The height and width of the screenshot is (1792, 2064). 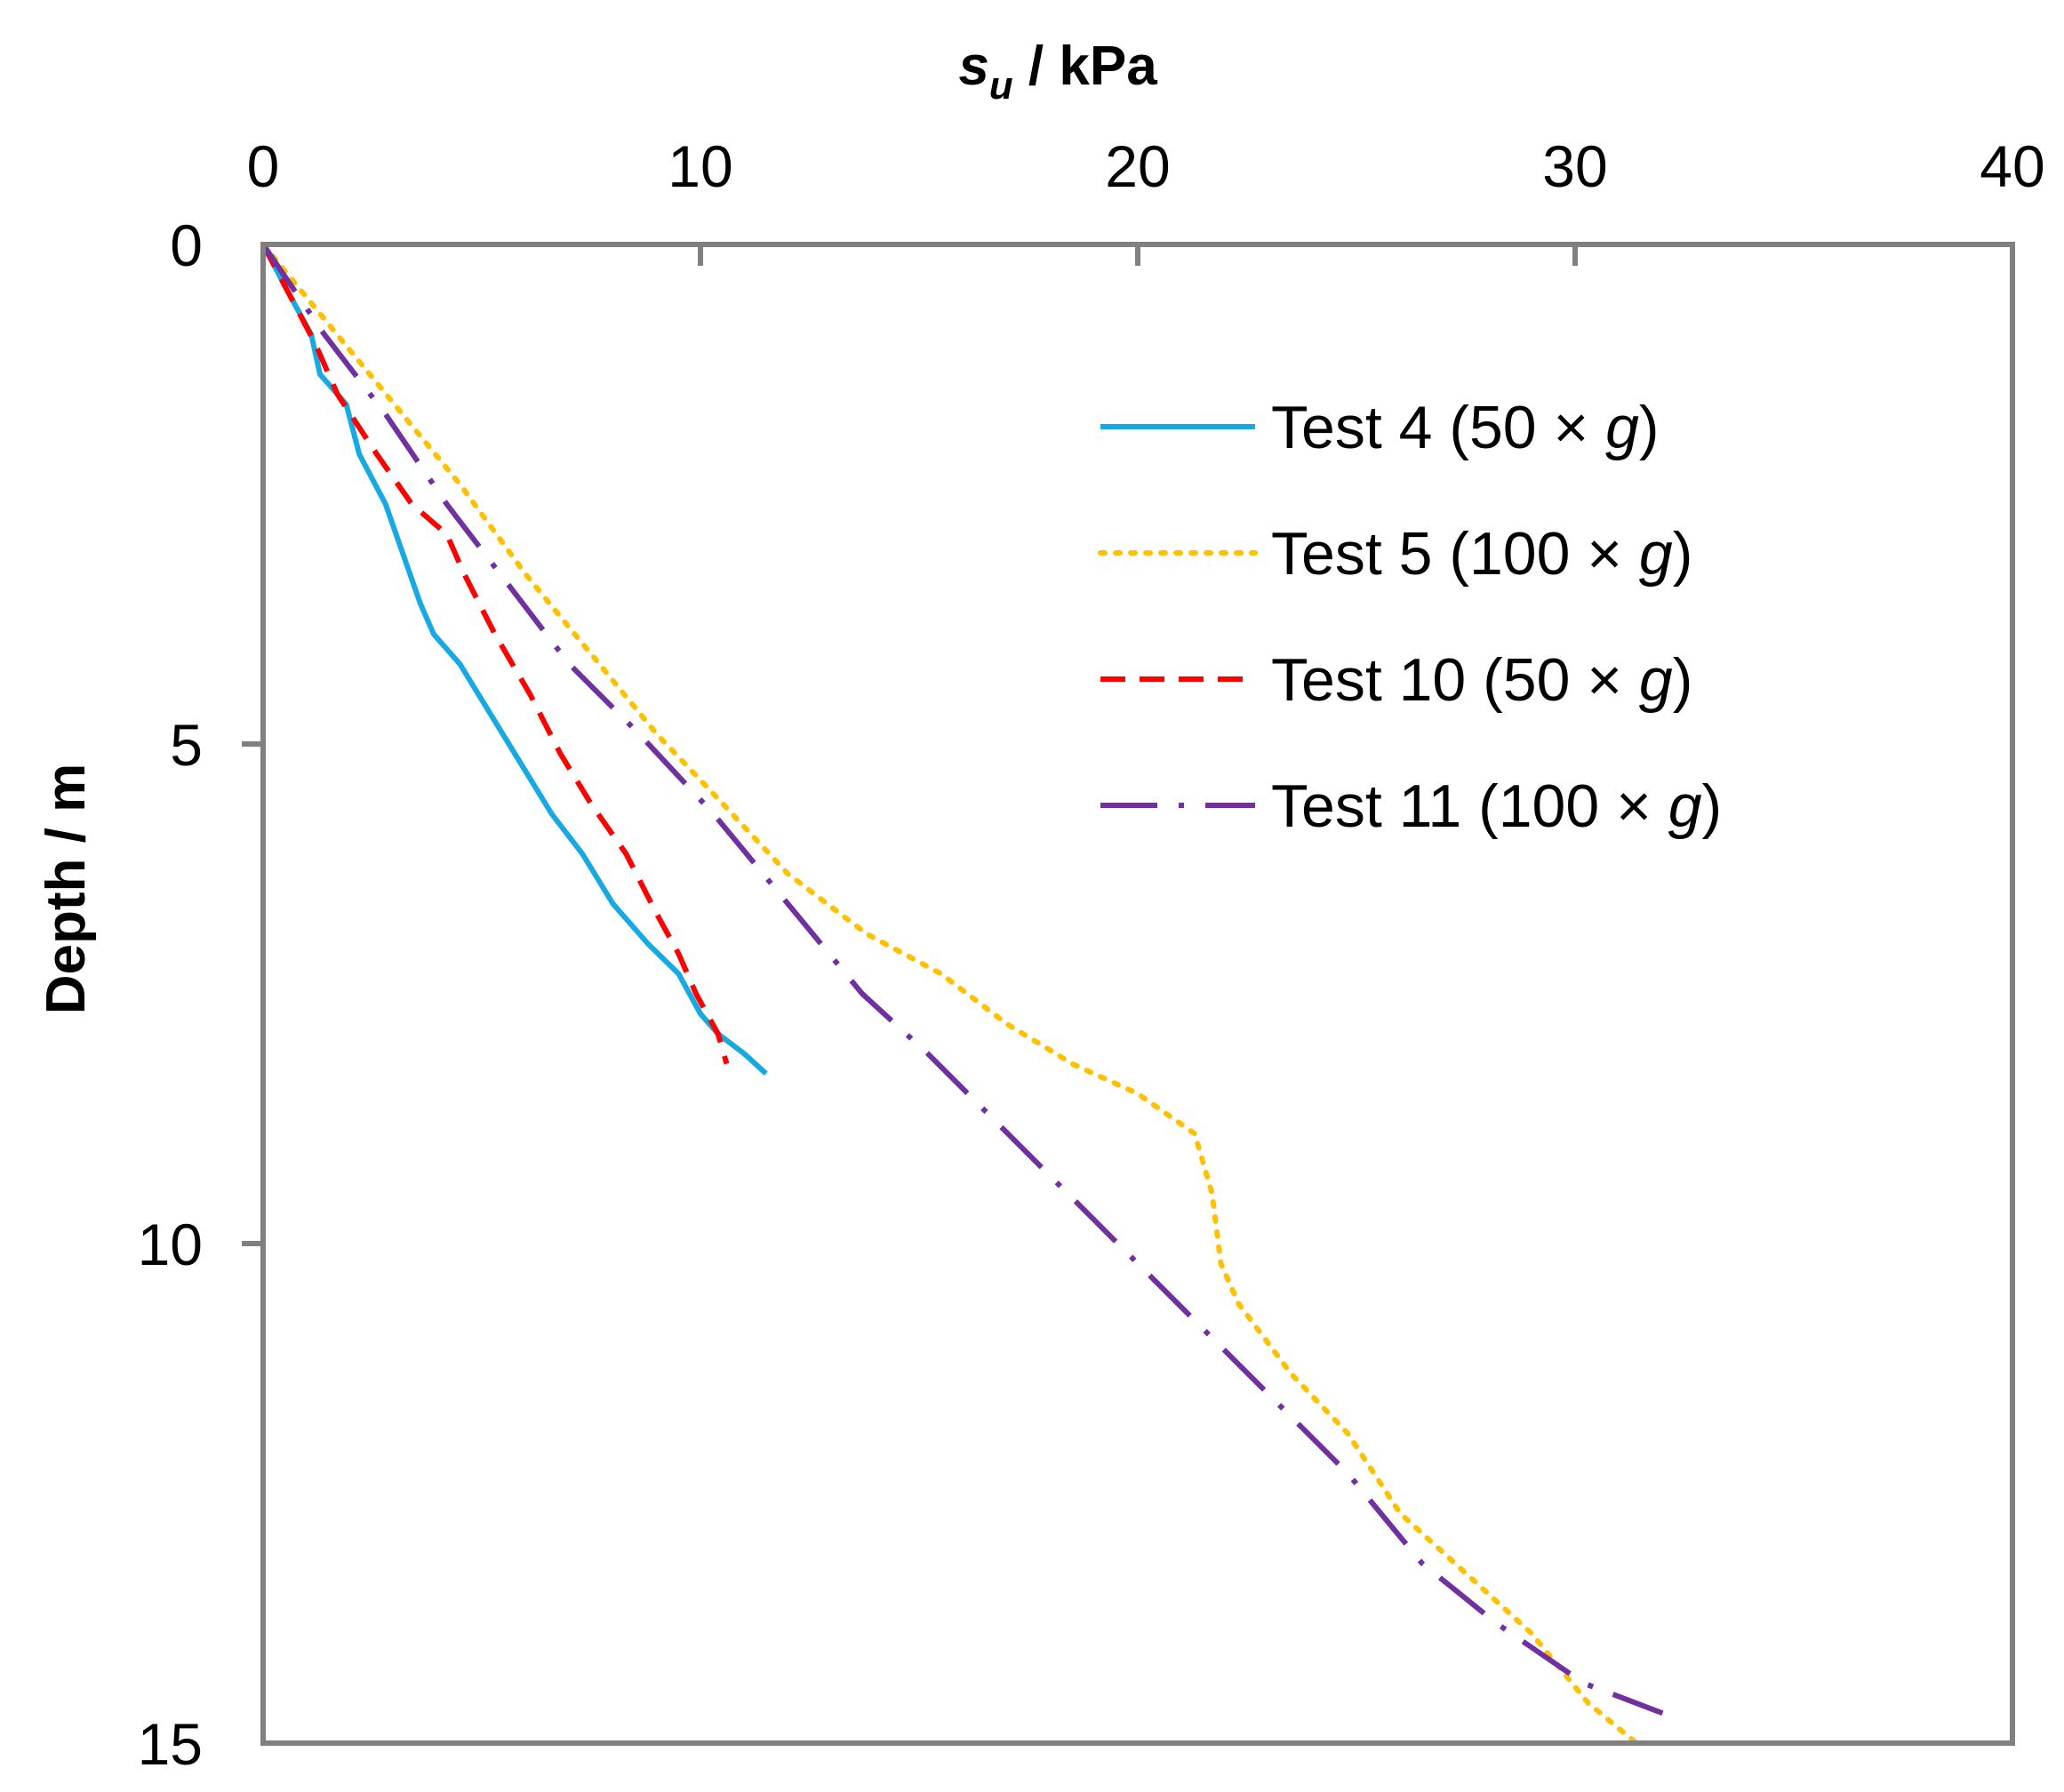 I want to click on y-tick-labels: 0 5 10 15, so click(x=170, y=994).